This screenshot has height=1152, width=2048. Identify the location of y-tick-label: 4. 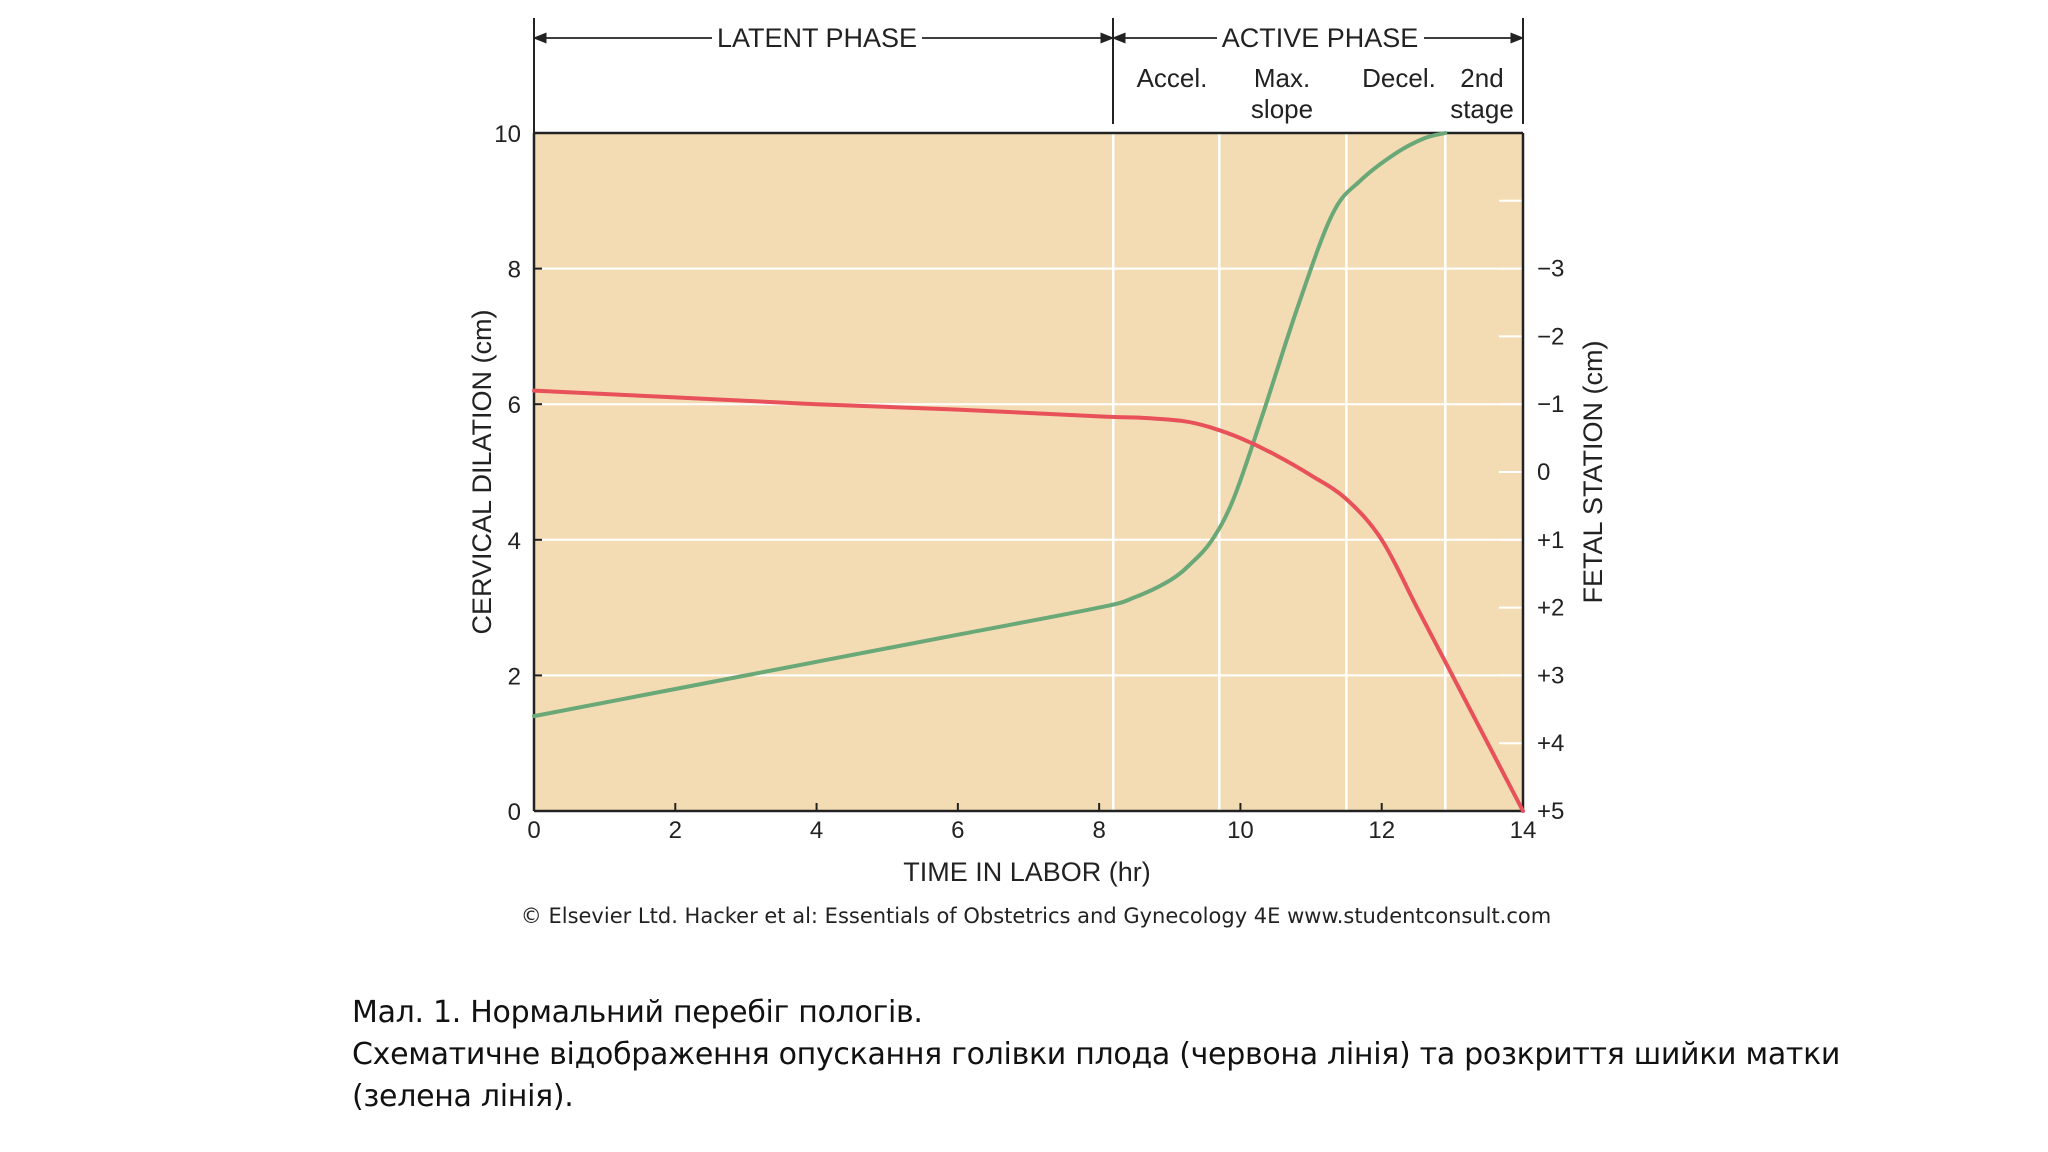
(514, 541).